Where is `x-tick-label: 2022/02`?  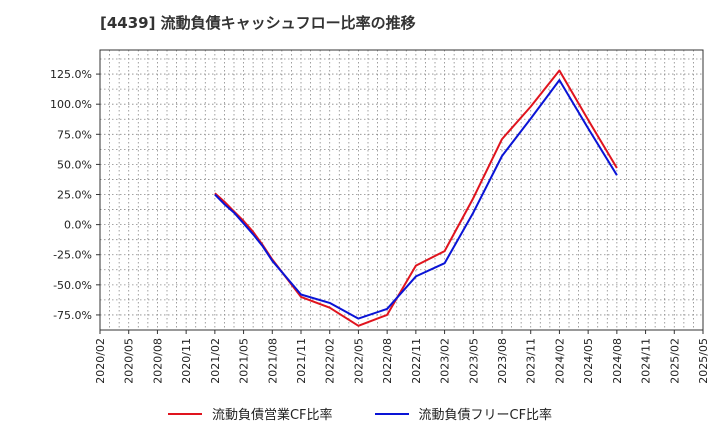
x-tick-label: 2022/02 is located at coordinates (330, 361).